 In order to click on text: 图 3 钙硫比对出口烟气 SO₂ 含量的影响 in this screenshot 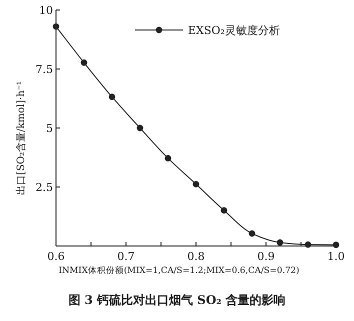, I will do `click(177, 300)`.